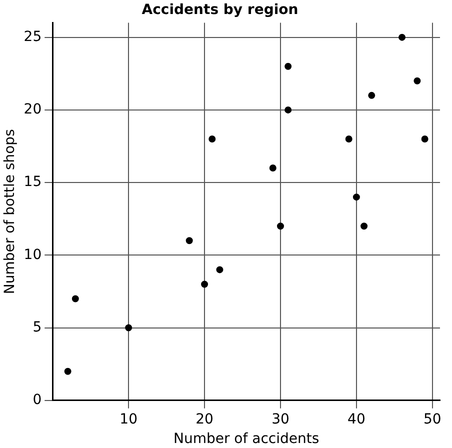 The width and height of the screenshot is (452, 448). Describe the element at coordinates (205, 419) in the screenshot. I see `x-tick-label: 20` at that location.